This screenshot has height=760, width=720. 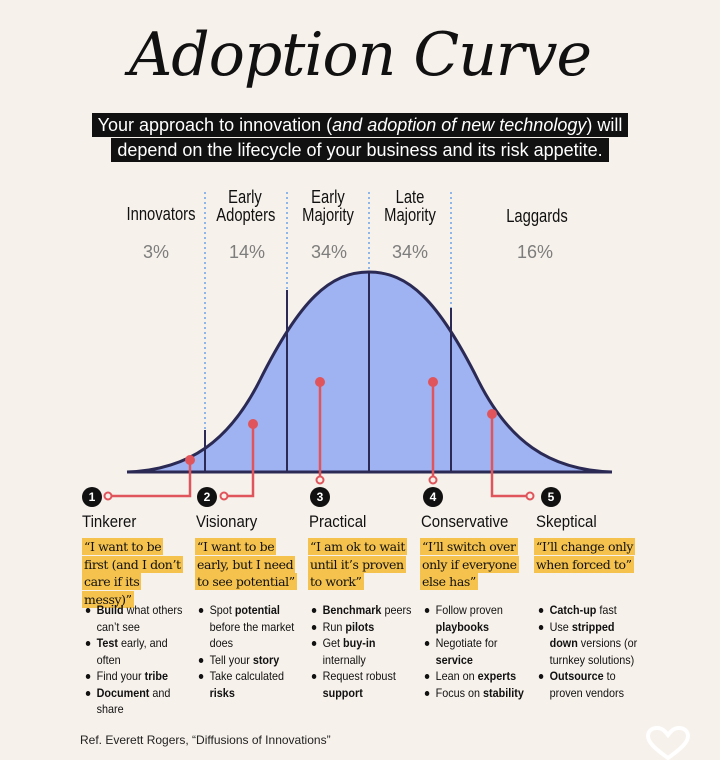 I want to click on persona-name-conservative: Conservative, so click(x=465, y=521).